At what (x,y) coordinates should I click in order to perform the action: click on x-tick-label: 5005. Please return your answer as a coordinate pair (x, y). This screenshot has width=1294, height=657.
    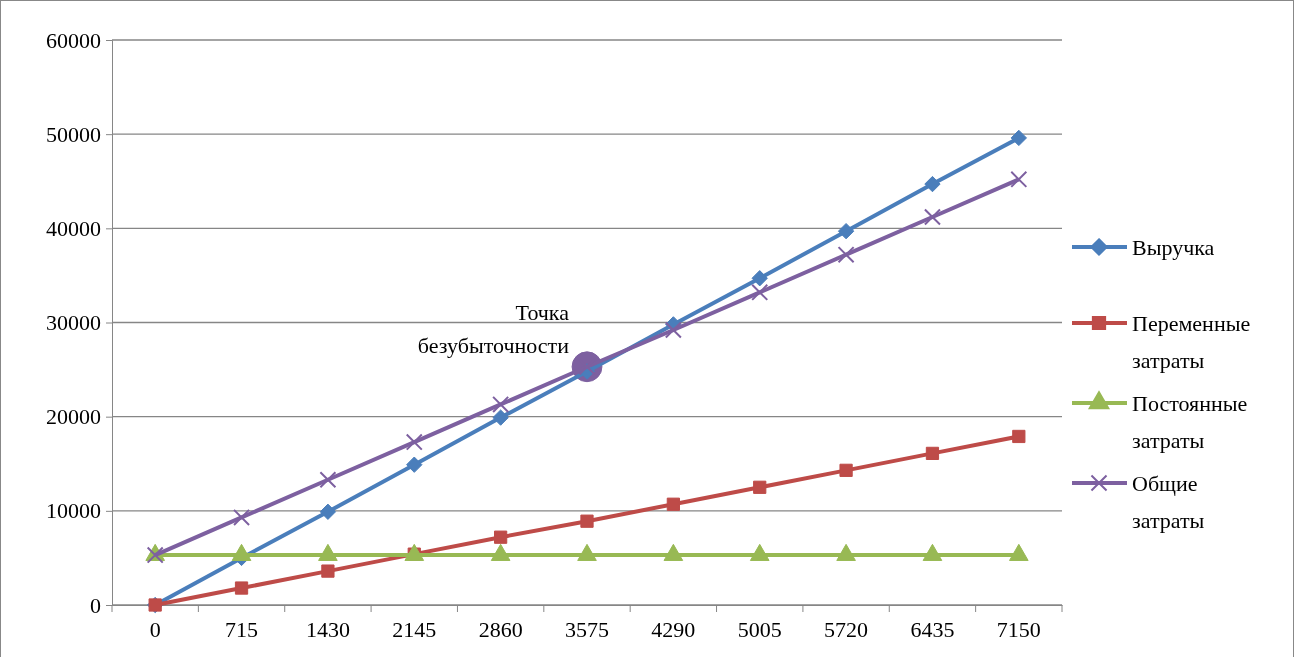
    Looking at the image, I should click on (759, 629).